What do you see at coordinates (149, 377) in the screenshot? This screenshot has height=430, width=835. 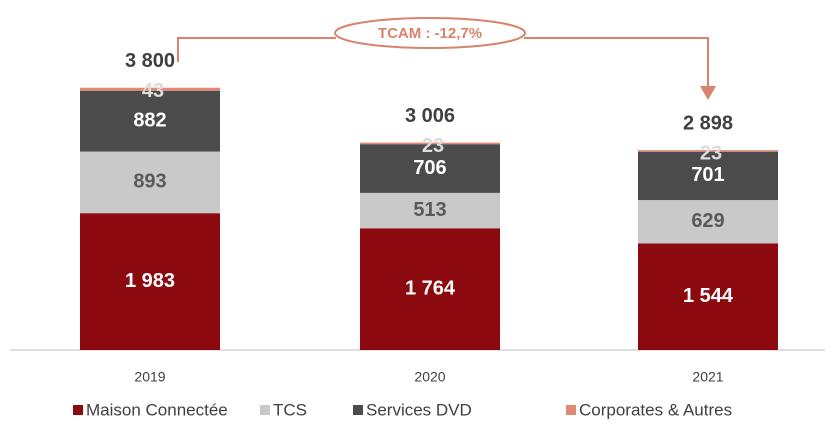 I see `x-tick-label: 2019` at bounding box center [149, 377].